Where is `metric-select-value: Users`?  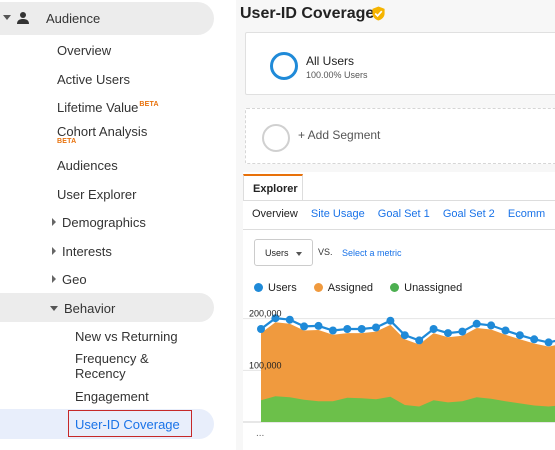
metric-select-value: Users is located at coordinates (277, 253).